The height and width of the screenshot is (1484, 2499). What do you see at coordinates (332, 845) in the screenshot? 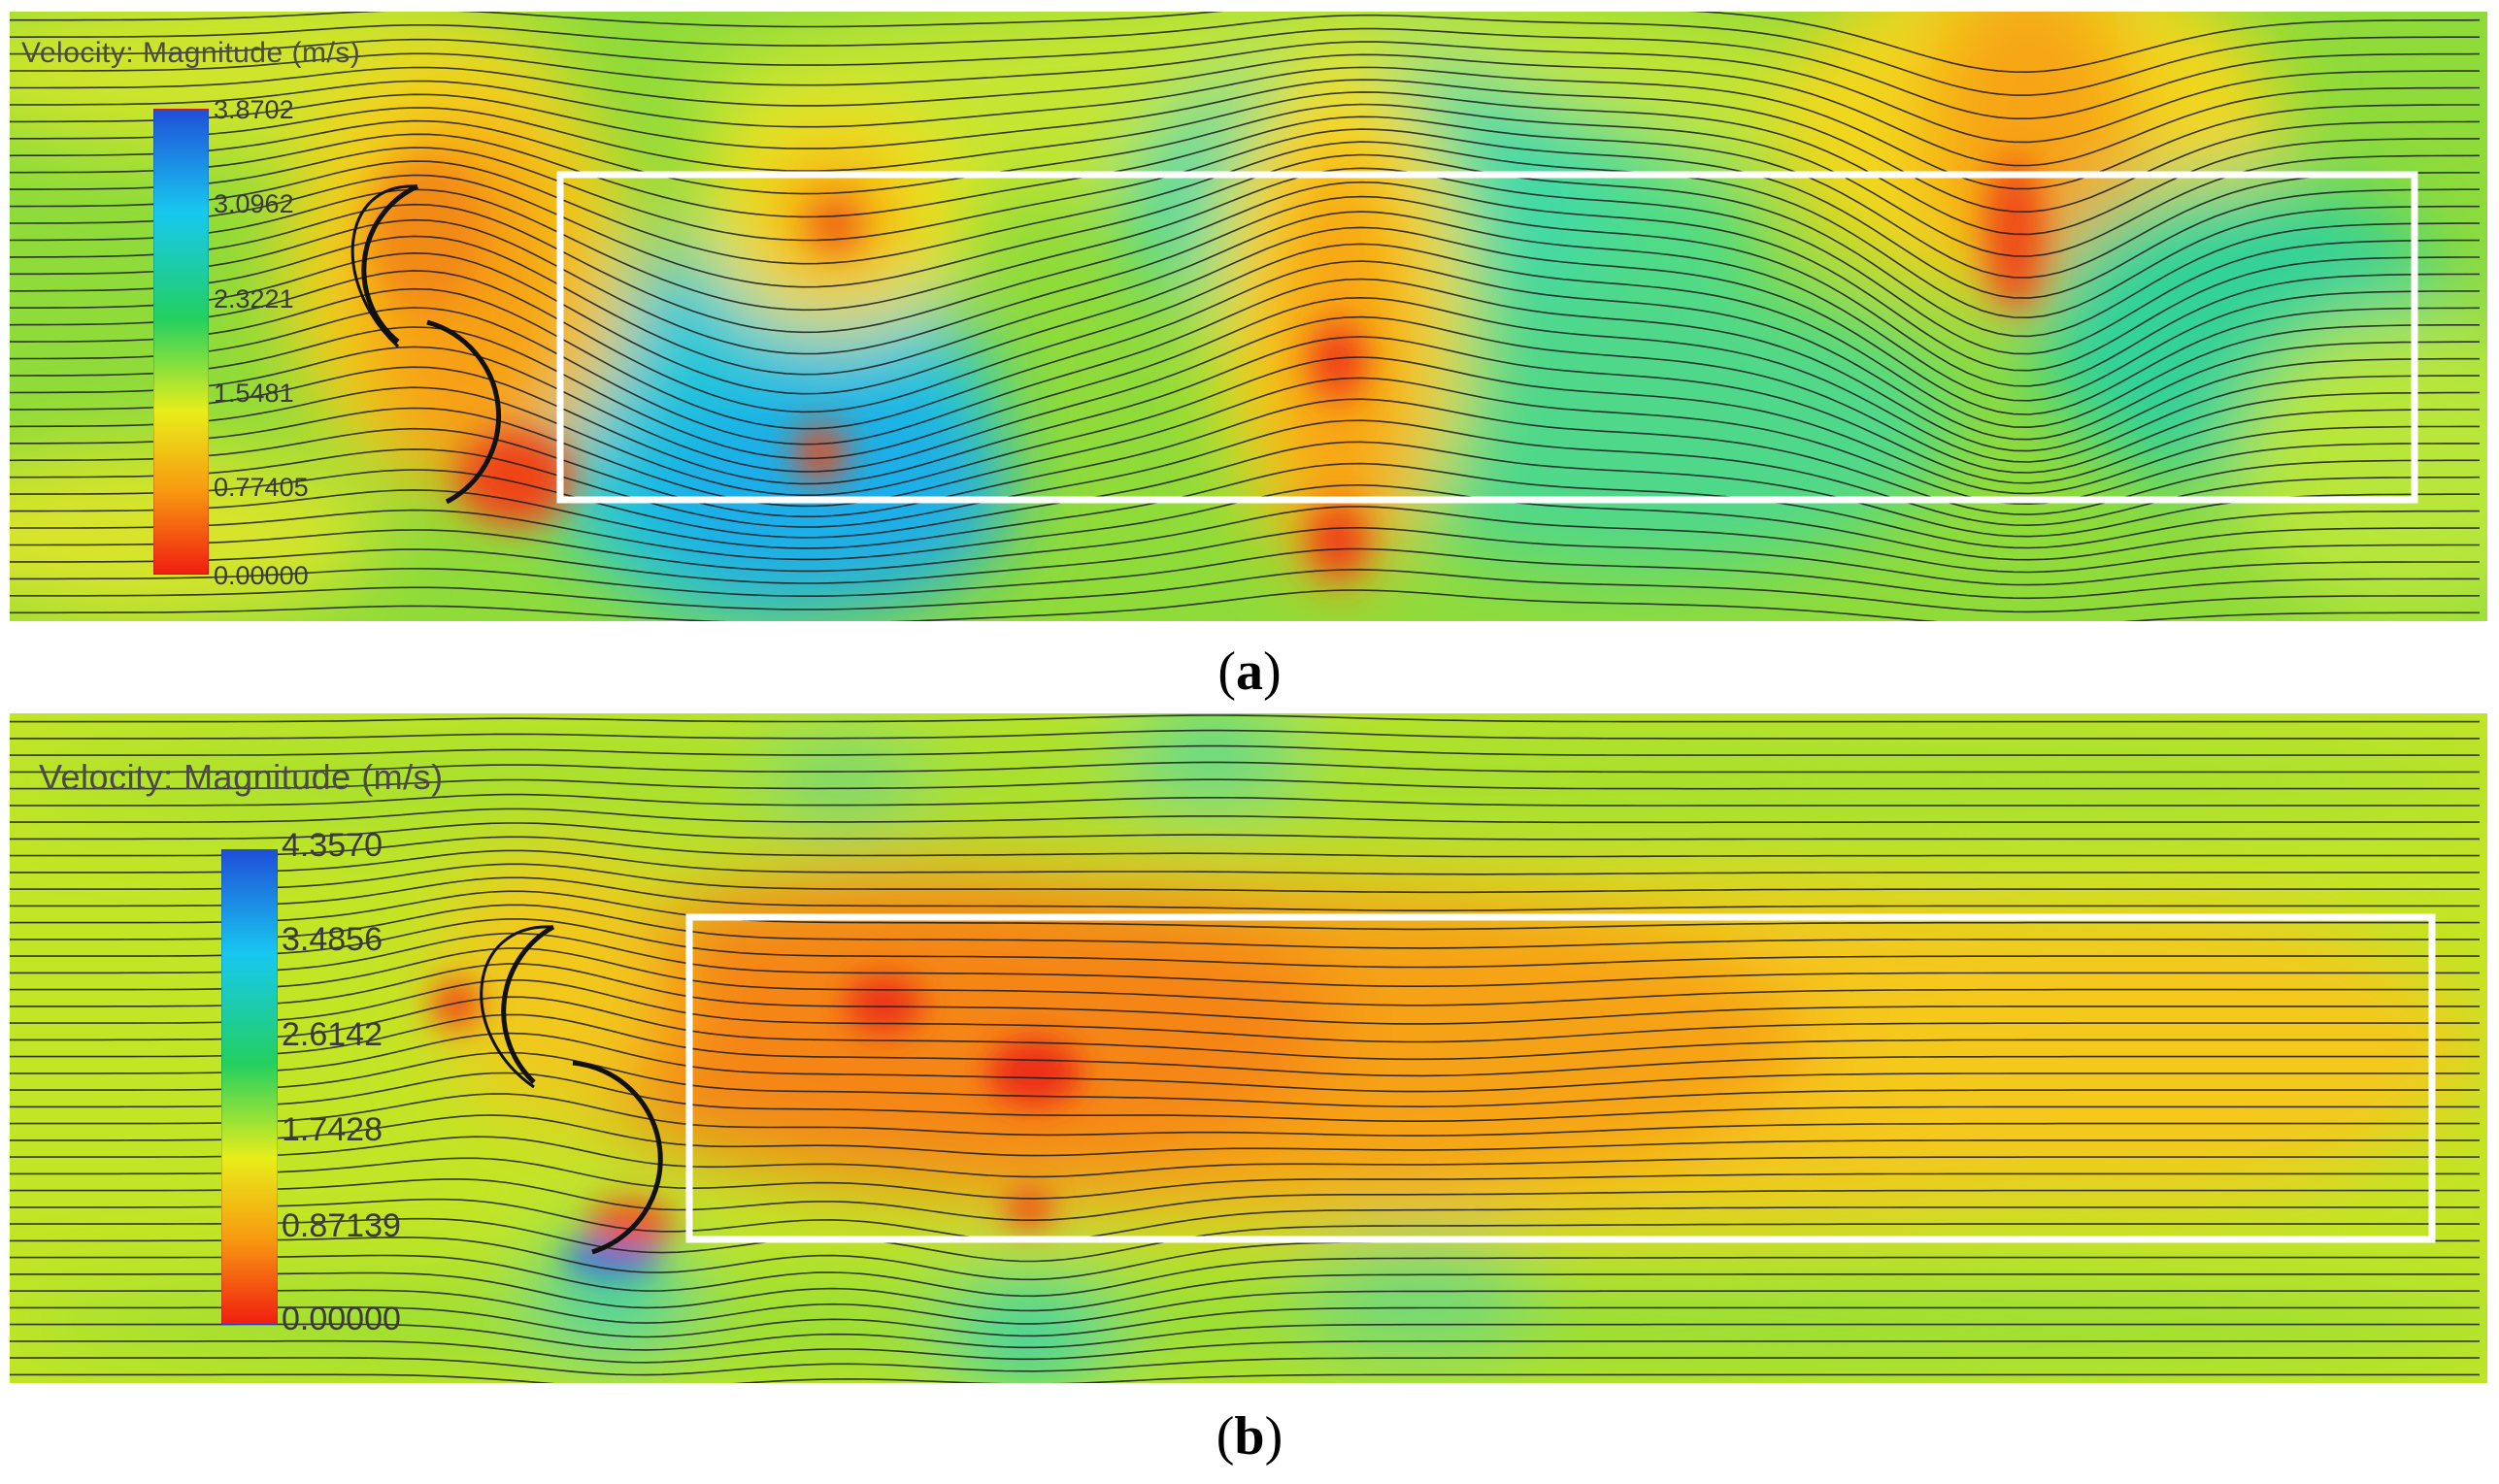
I see `colorbar-tick-b-0: 4.3570` at bounding box center [332, 845].